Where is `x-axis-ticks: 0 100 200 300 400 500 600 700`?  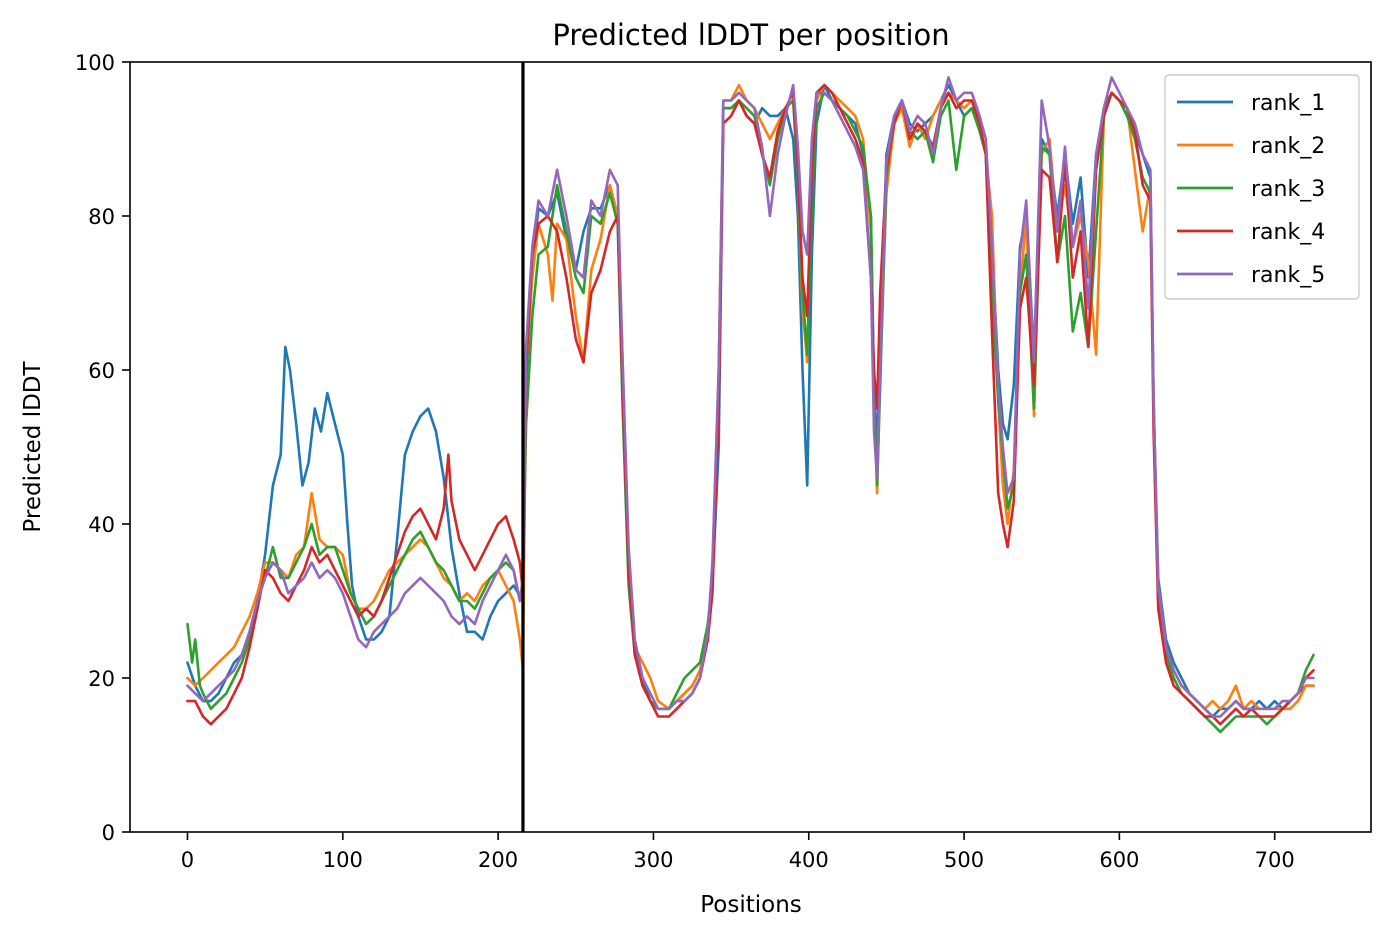
x-axis-ticks: 0 100 200 300 400 500 600 700 is located at coordinates (738, 852).